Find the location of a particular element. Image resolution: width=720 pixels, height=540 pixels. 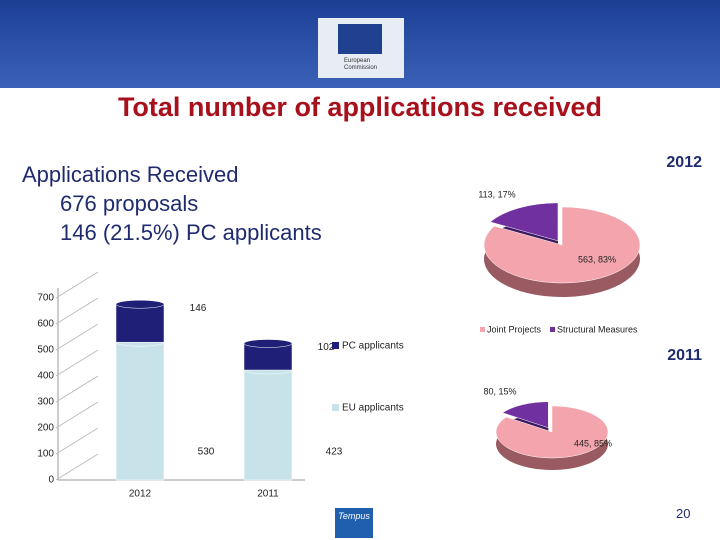

legend-label: PC applicants is located at coordinates (373, 346).